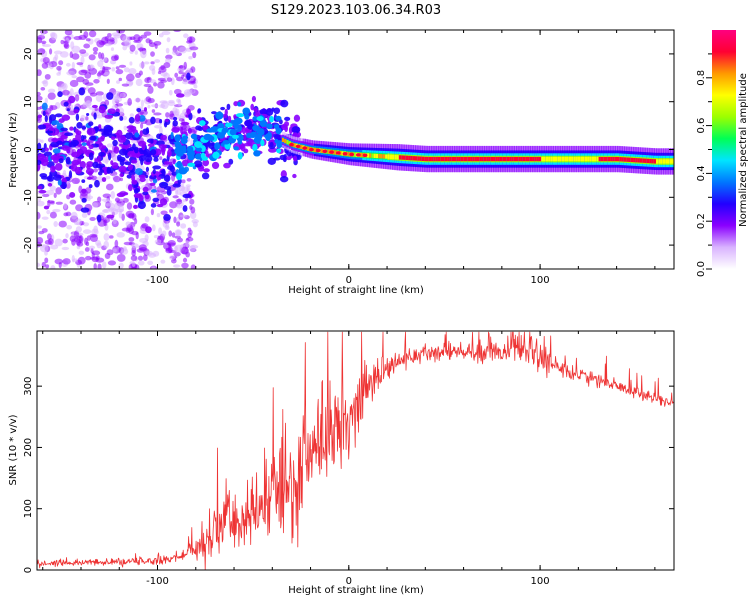 The width and height of the screenshot is (750, 600). What do you see at coordinates (28, 54) in the screenshot?
I see `spectrogram-y-tick-label: 20` at bounding box center [28, 54].